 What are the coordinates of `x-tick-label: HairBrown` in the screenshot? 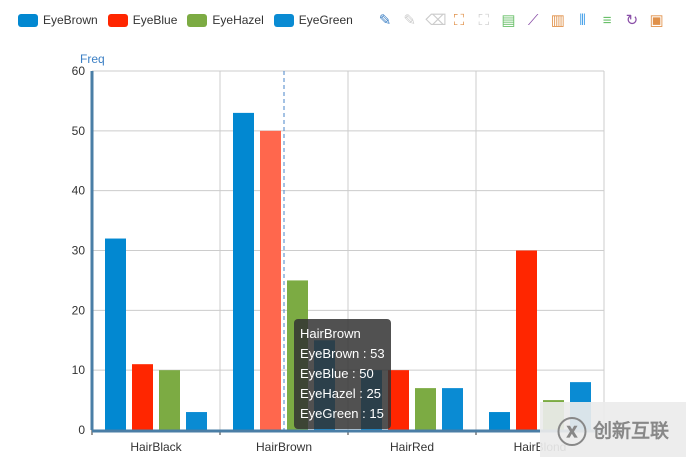 It's located at (284, 447).